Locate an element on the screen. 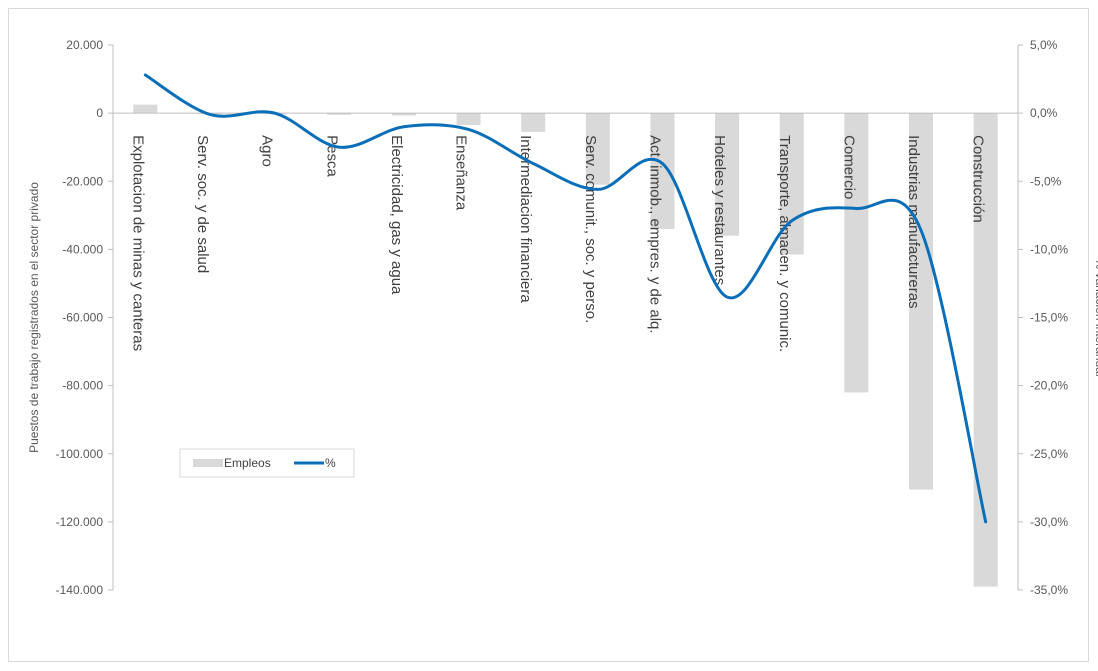 The height and width of the screenshot is (671, 1098). right-tick-label: -25,0% is located at coordinates (1049, 454).